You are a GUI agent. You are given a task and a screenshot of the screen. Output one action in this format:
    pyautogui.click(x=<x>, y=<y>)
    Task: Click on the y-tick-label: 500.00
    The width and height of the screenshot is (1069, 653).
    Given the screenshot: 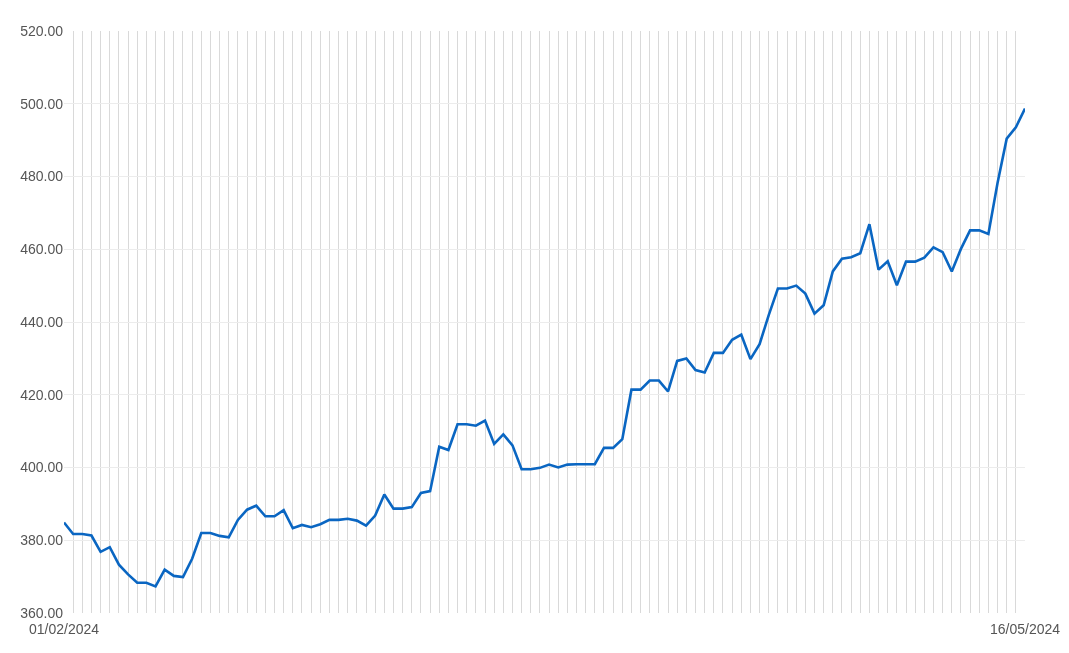 What is the action you would take?
    pyautogui.click(x=42, y=103)
    